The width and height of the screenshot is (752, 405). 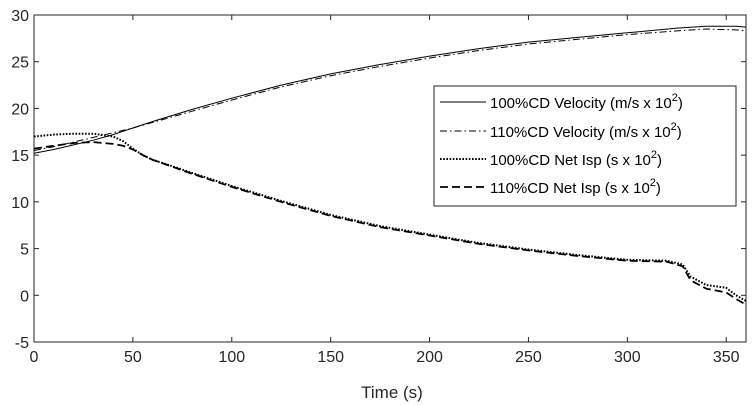 I want to click on y-tick-label: 5, so click(x=24, y=250).